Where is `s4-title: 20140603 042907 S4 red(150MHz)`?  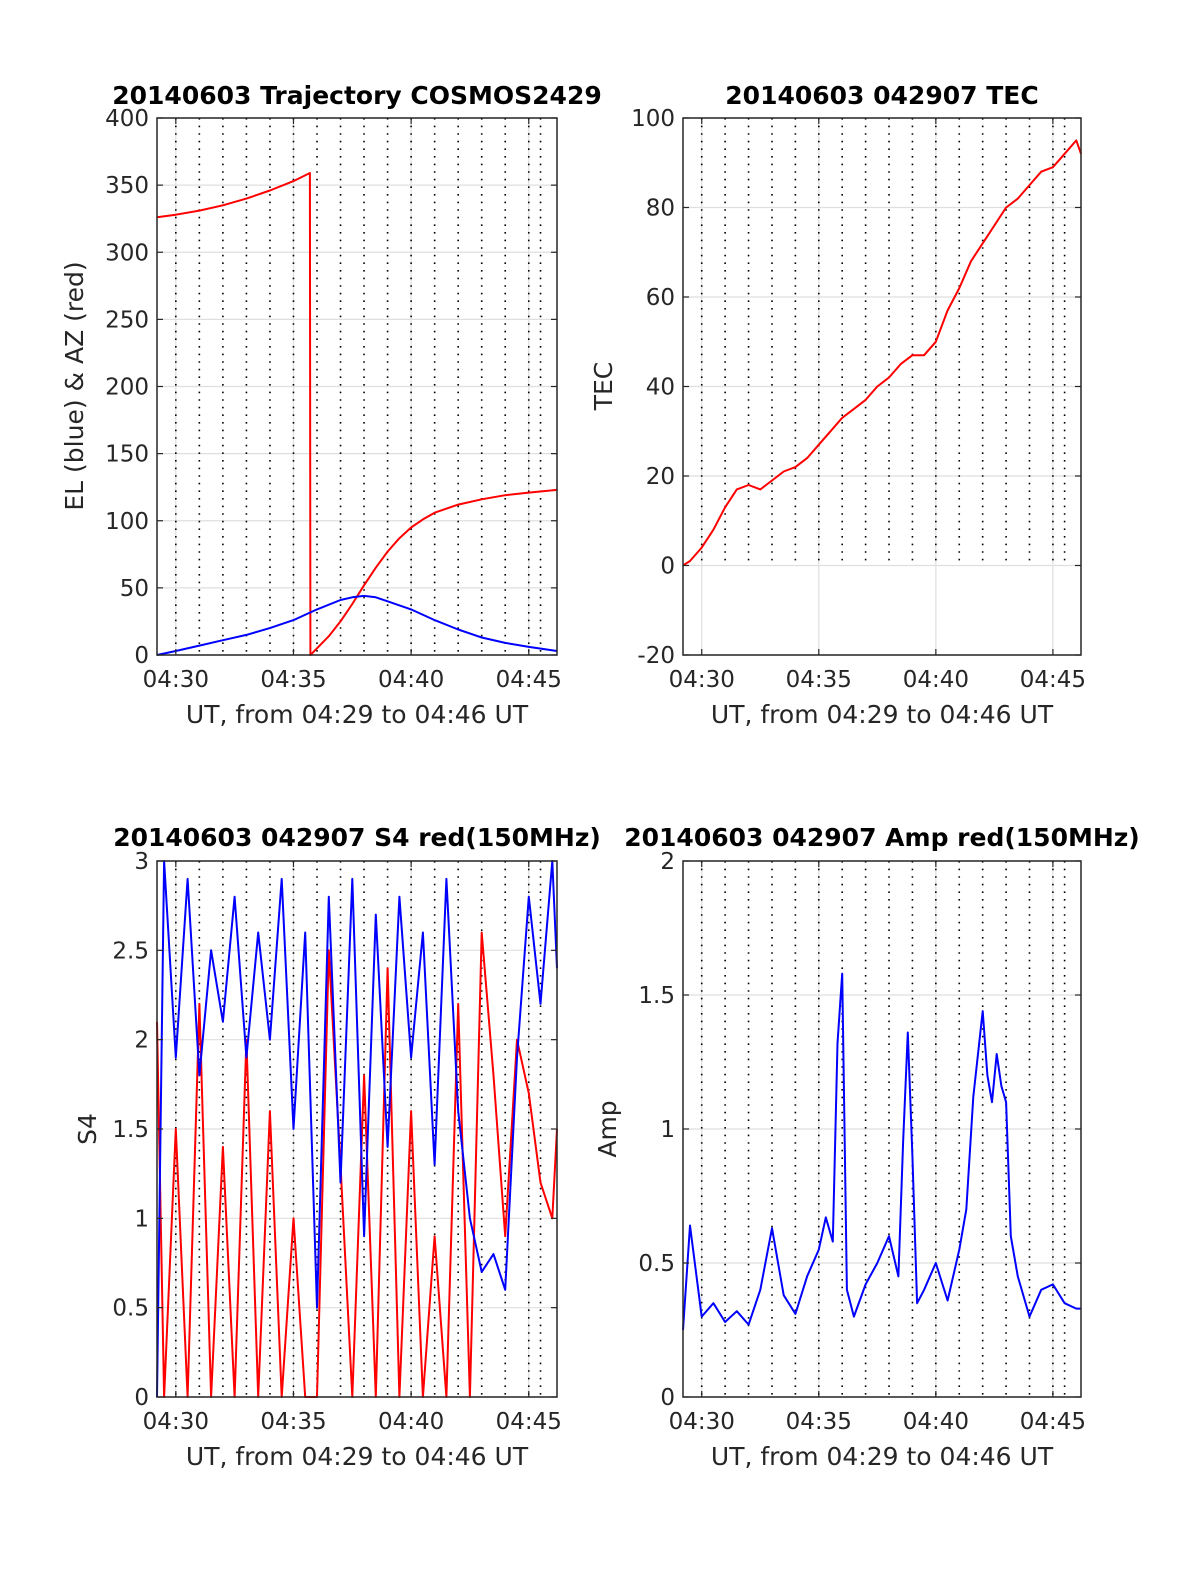
s4-title: 20140603 042907 S4 red(150MHz) is located at coordinates (357, 837).